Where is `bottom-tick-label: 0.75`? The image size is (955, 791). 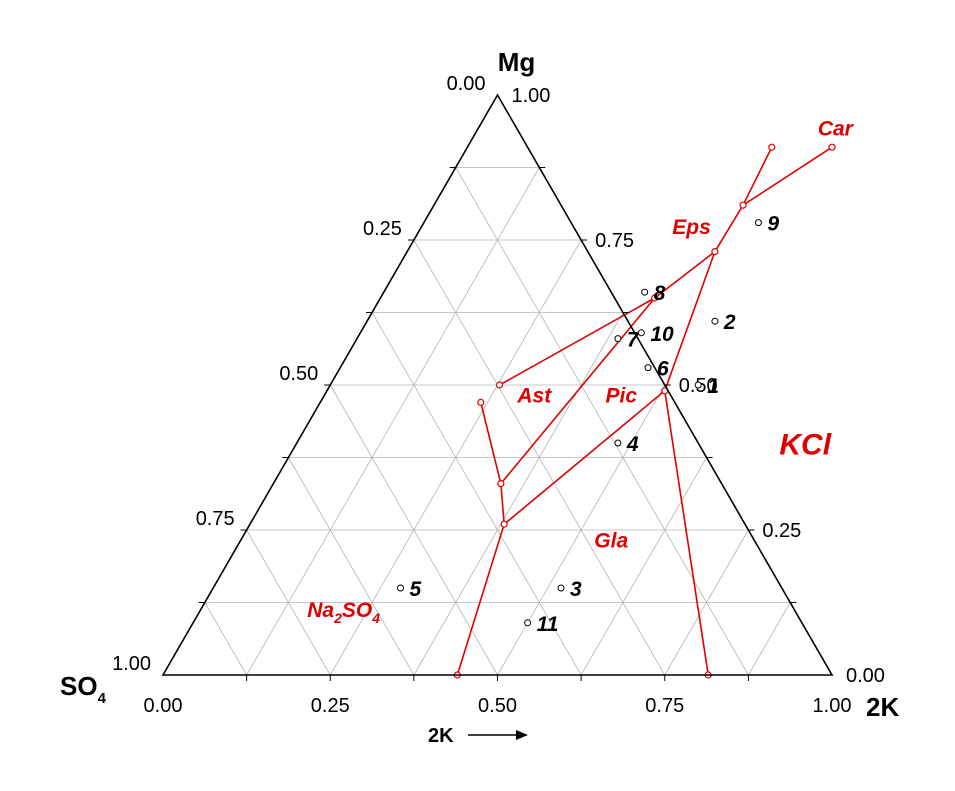
bottom-tick-label: 0.75 is located at coordinates (664, 706).